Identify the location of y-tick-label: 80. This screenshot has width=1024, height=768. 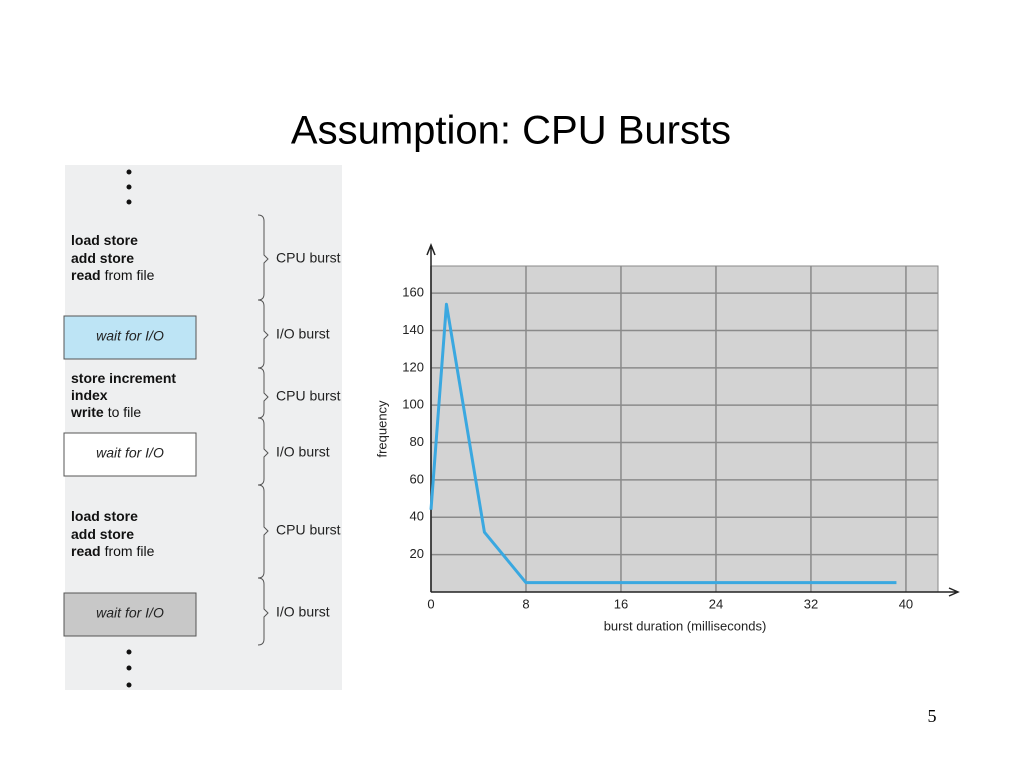
(417, 441).